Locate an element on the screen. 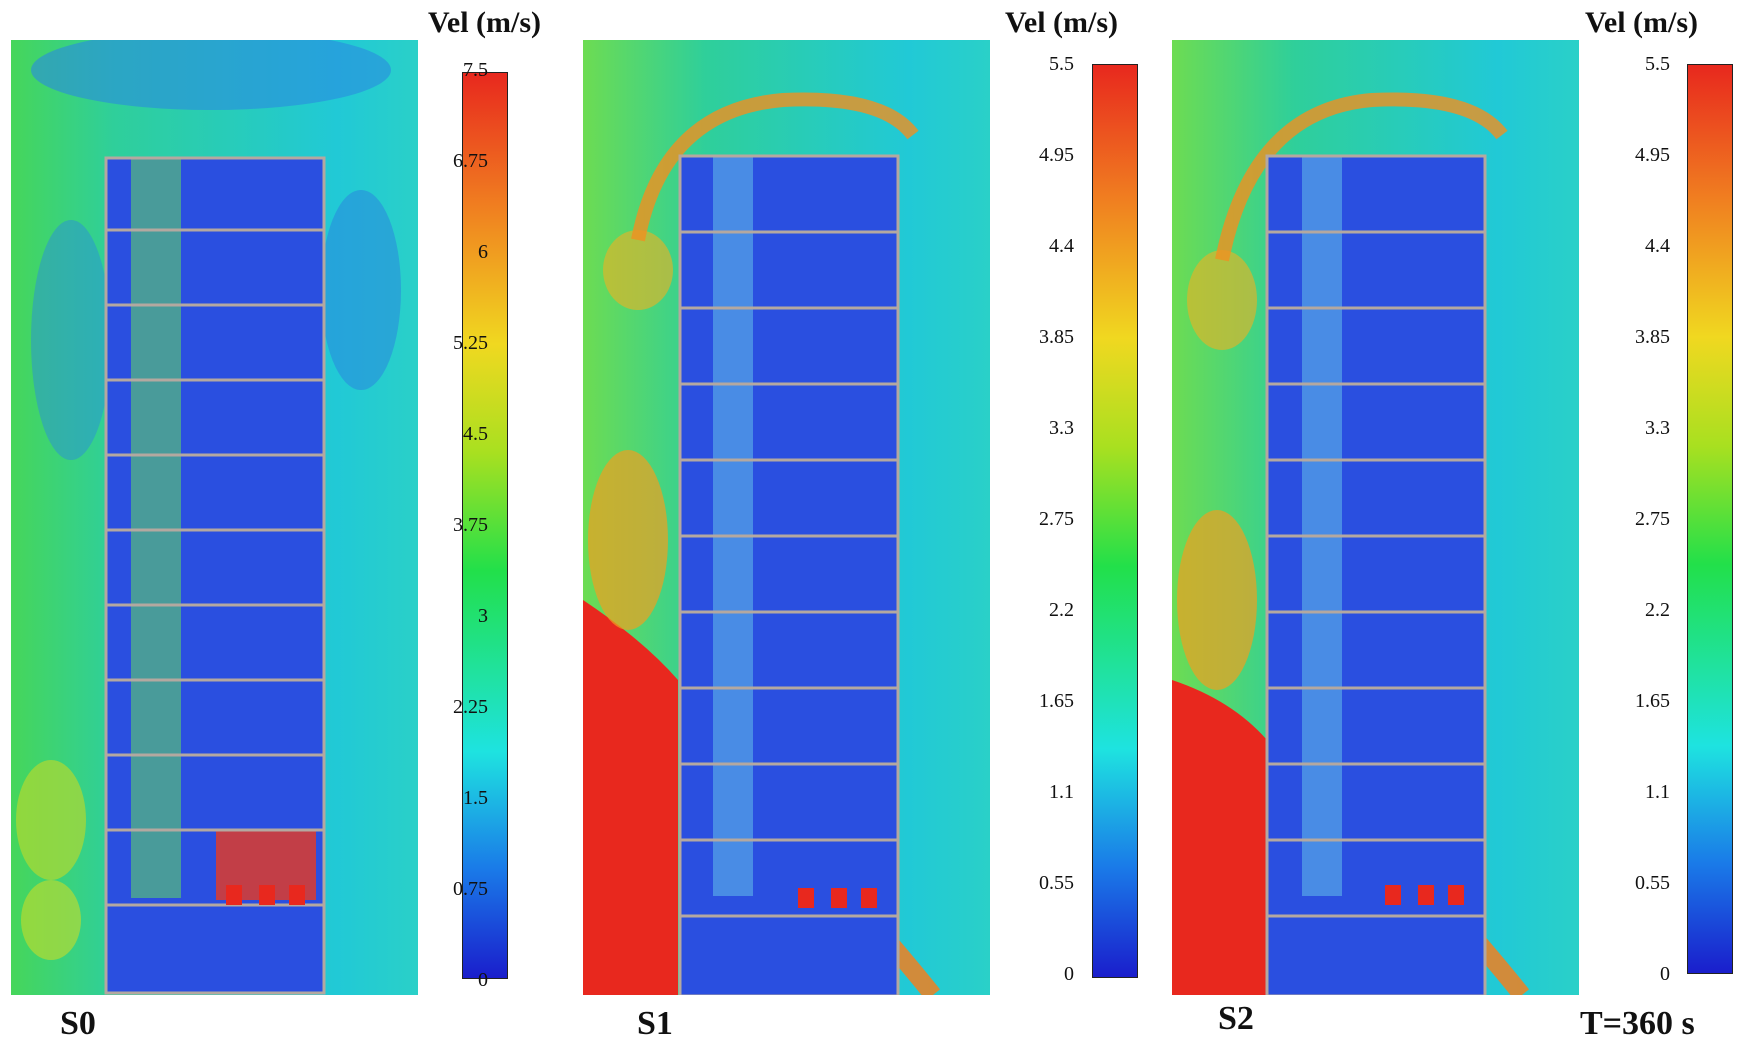 This screenshot has width=1744, height=1048. floor-lines-s0 is located at coordinates (215, 575).